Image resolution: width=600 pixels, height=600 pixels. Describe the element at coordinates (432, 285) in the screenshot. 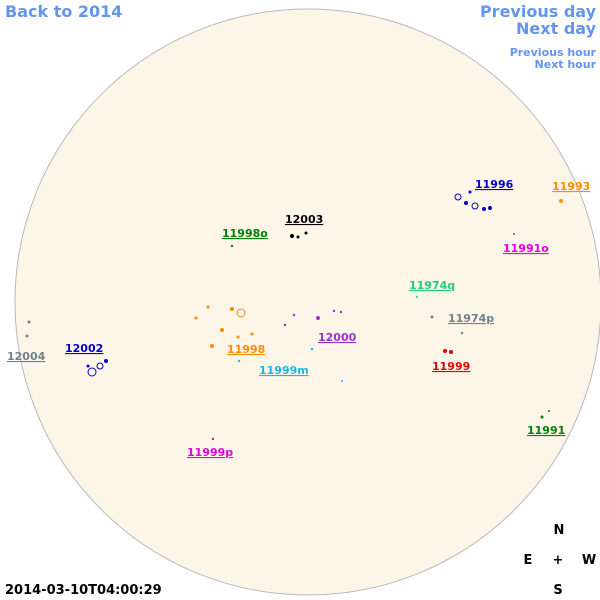

I see `region-label: 11974q` at that location.